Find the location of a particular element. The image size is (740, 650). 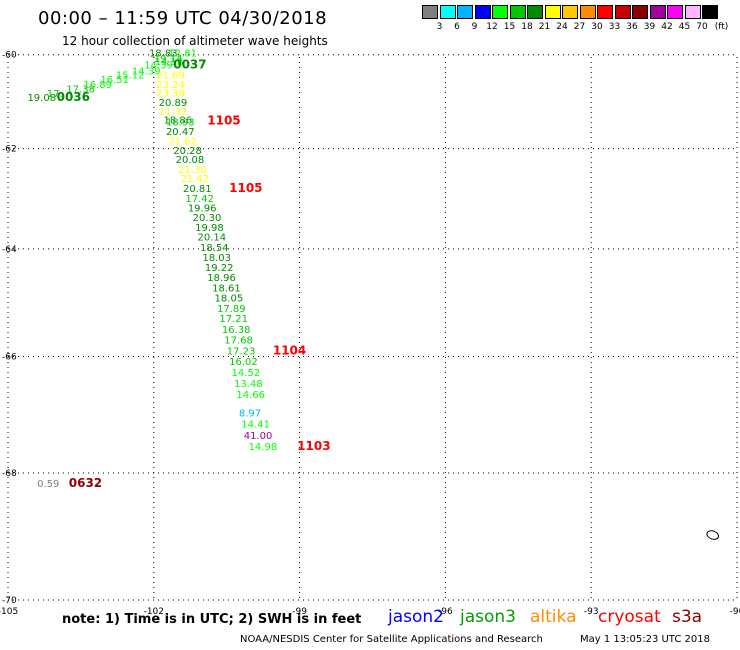

wave-height-value: 16.38 is located at coordinates (236, 330).